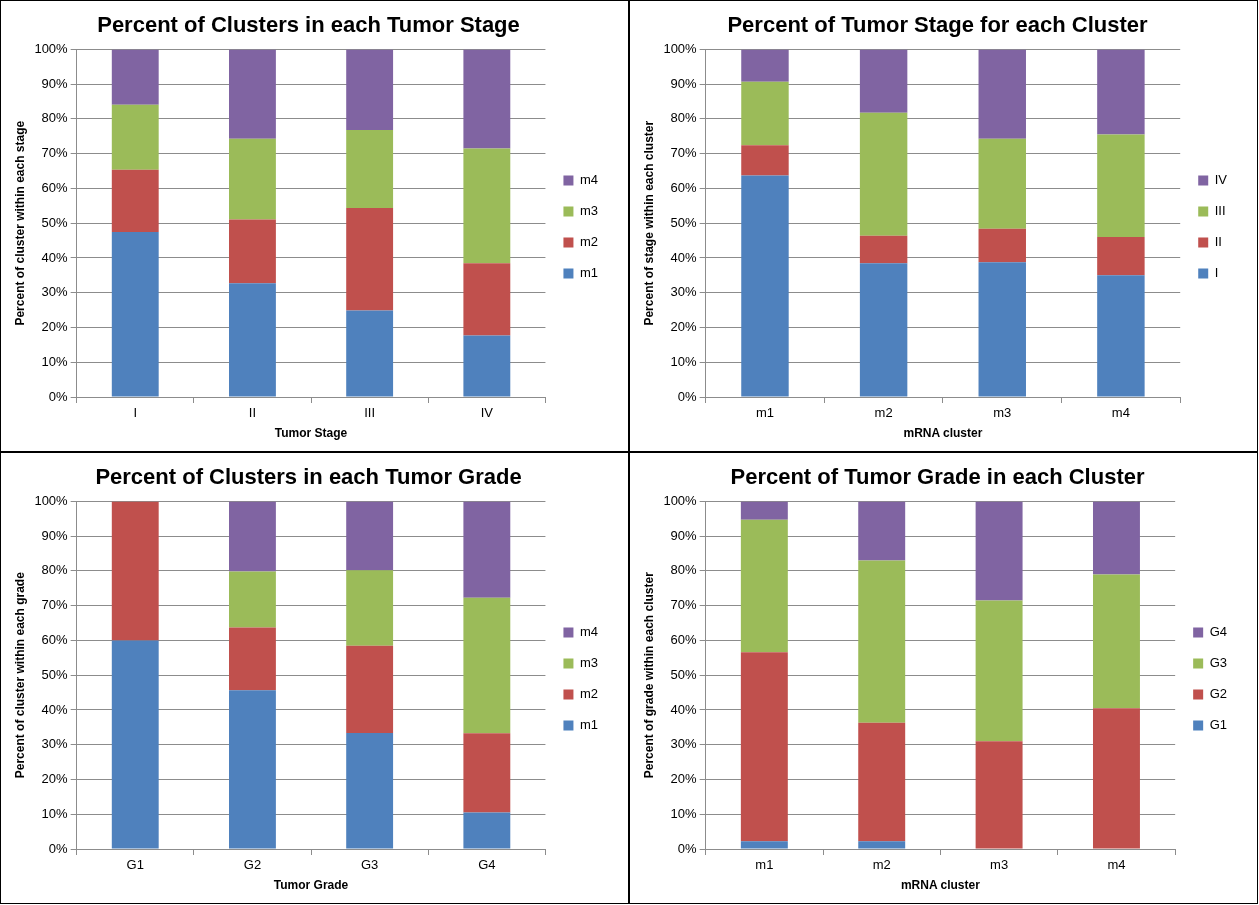  What do you see at coordinates (370, 413) in the screenshot?
I see `x-tick-label: III` at bounding box center [370, 413].